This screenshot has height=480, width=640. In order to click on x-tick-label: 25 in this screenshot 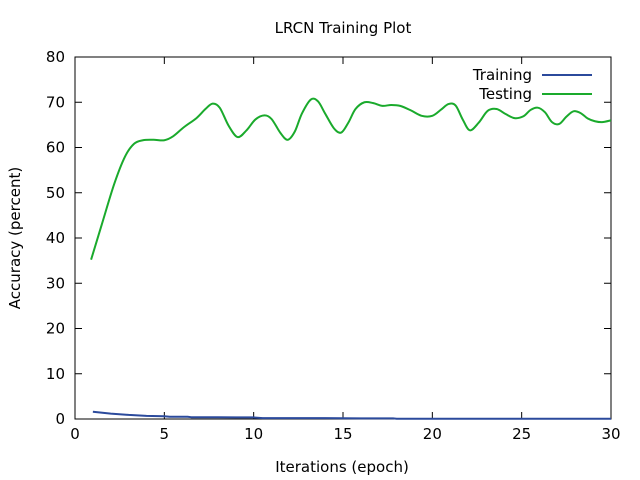, I will do `click(521, 434)`.